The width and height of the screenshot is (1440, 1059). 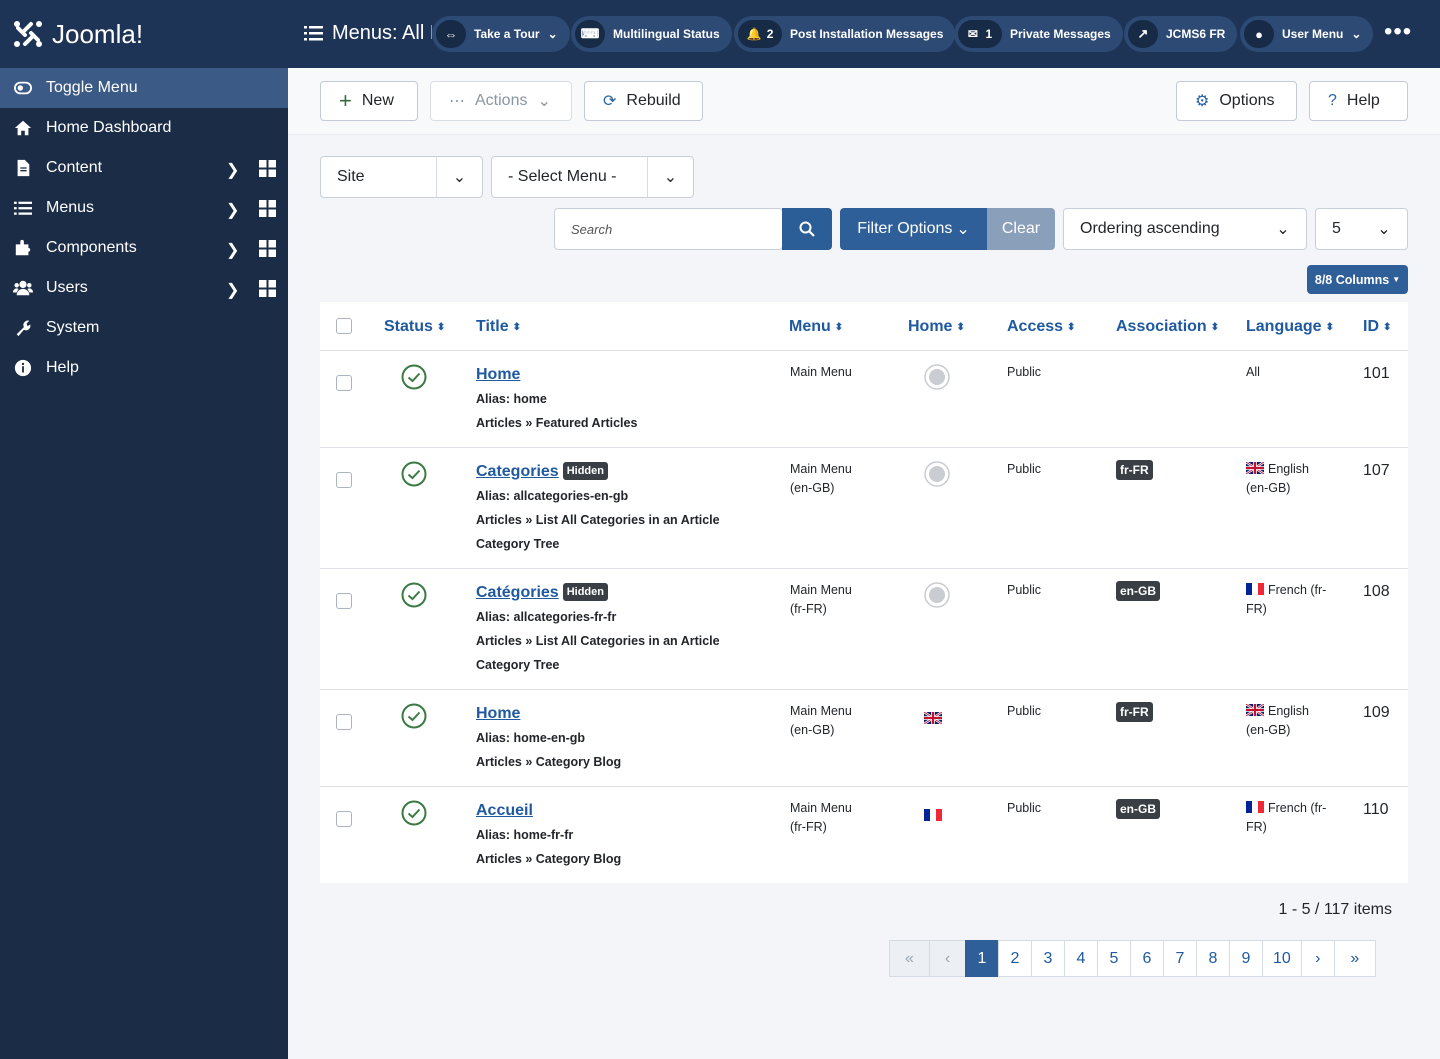 What do you see at coordinates (905, 228) in the screenshot?
I see `button-label: Filter Options` at bounding box center [905, 228].